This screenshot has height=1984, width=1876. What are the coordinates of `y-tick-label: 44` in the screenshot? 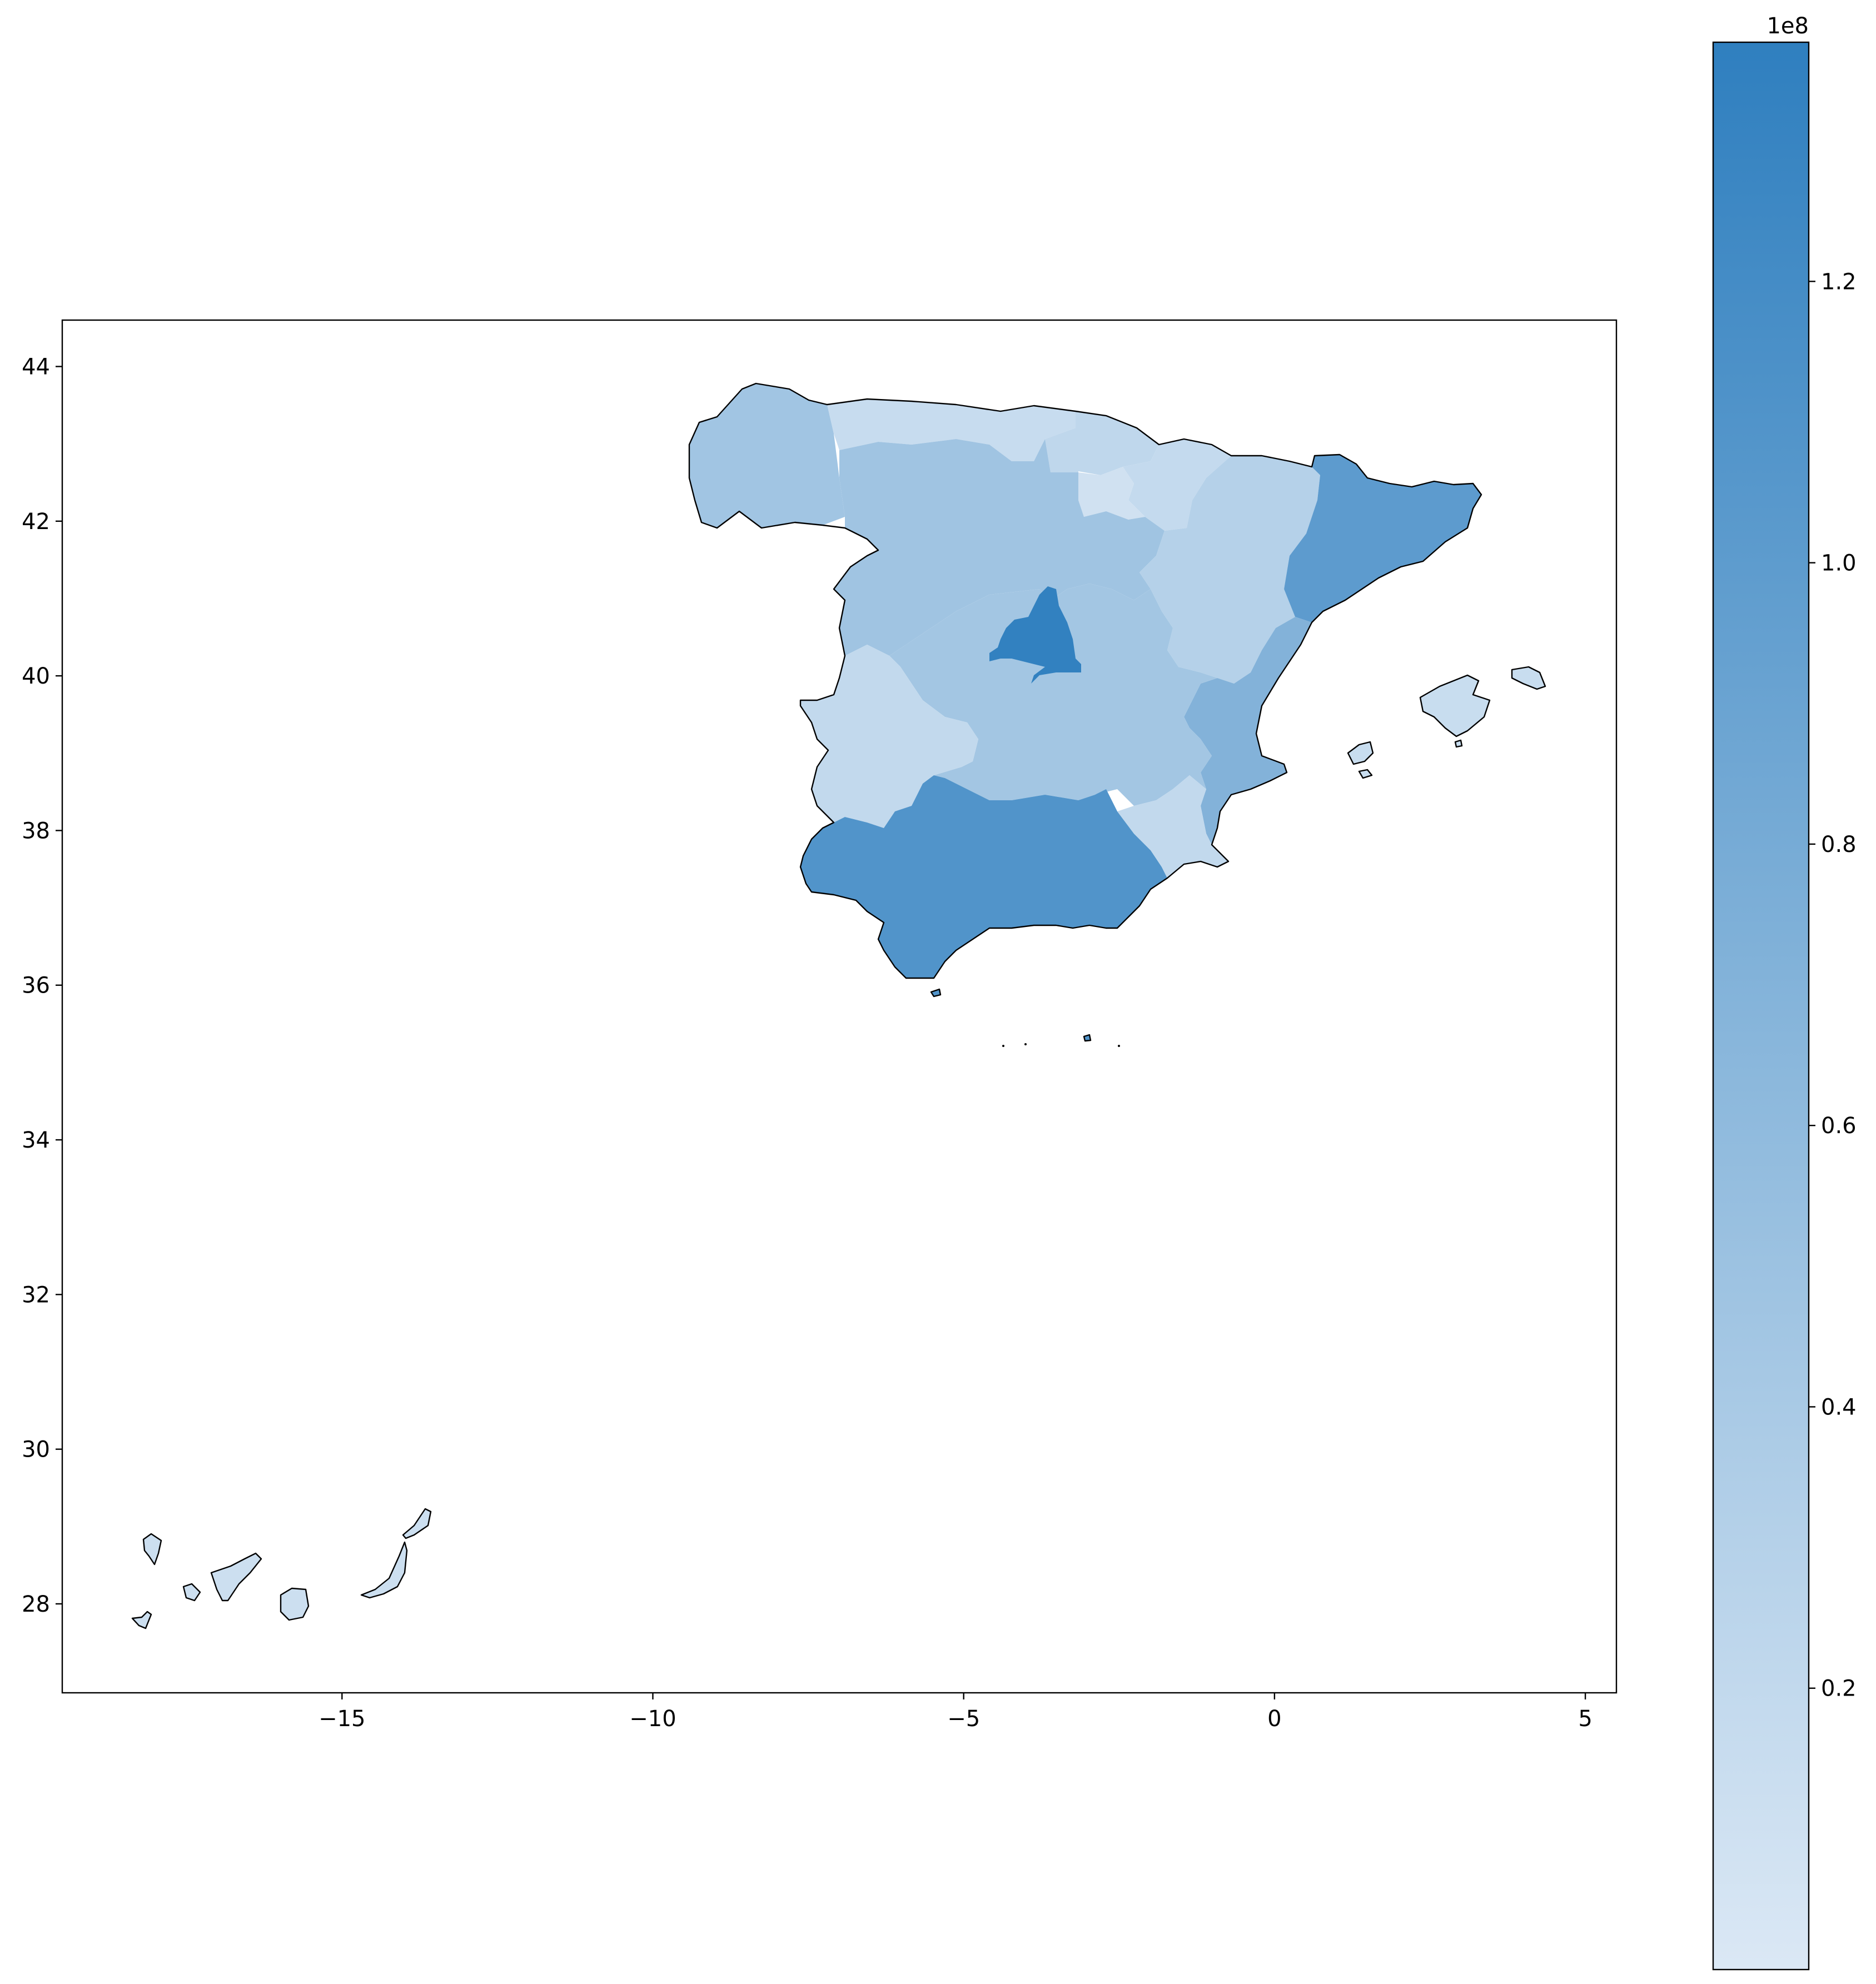 It's located at (36, 367).